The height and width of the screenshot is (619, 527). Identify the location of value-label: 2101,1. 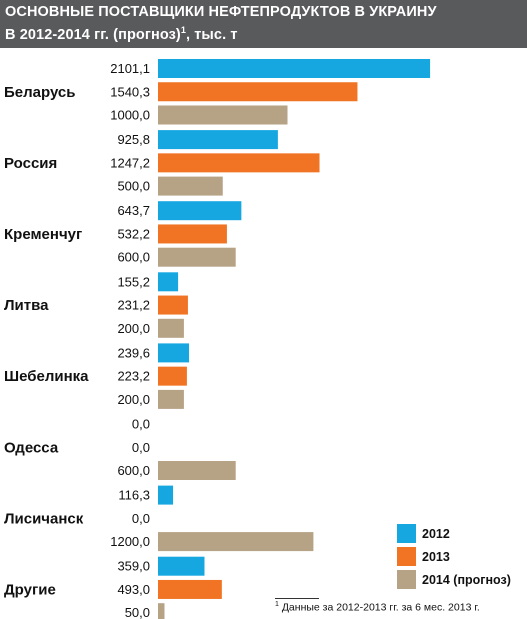
(130, 68).